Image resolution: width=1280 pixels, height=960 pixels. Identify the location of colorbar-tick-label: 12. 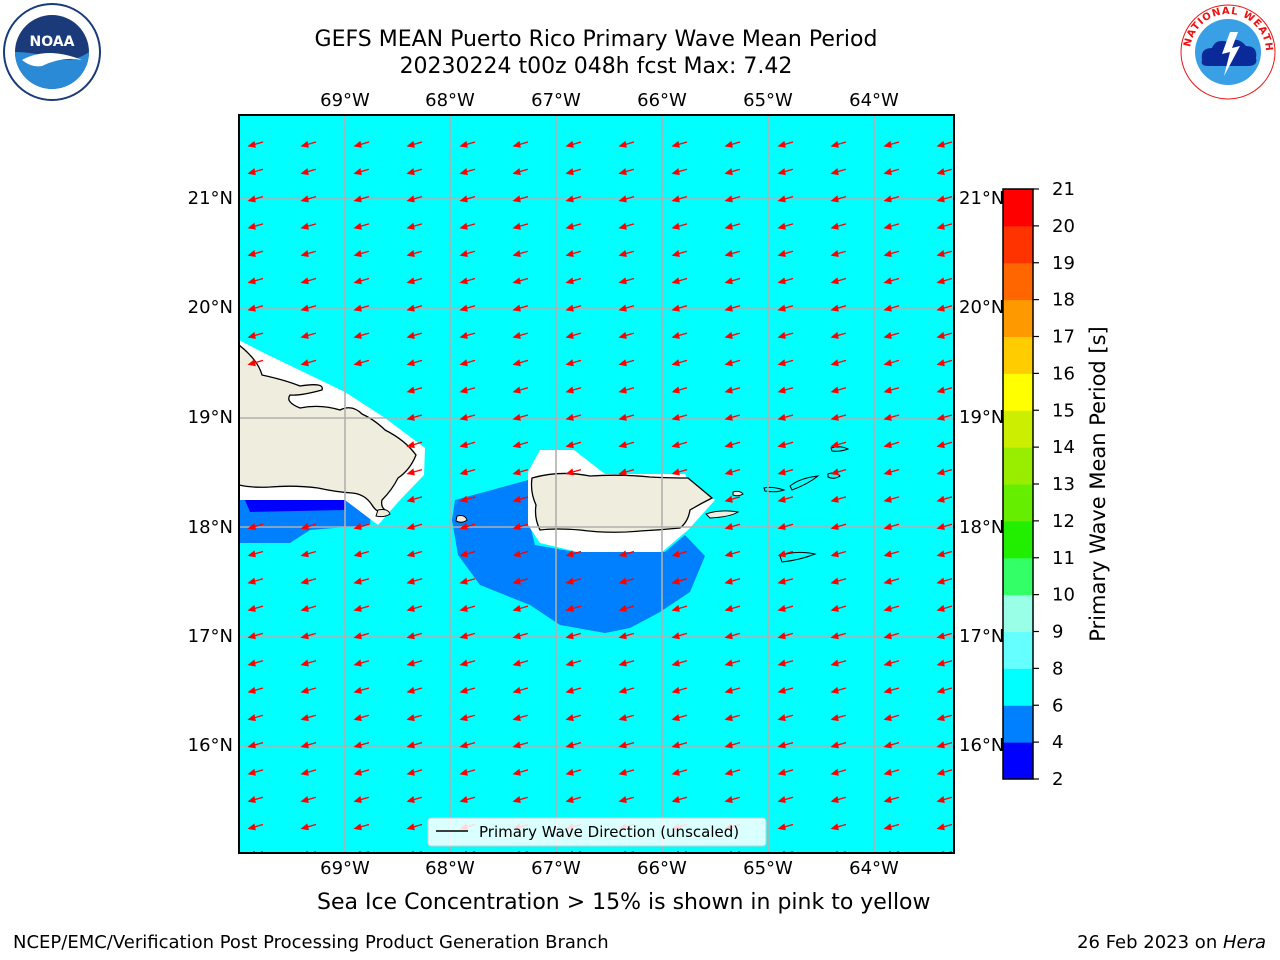
(1063, 521).